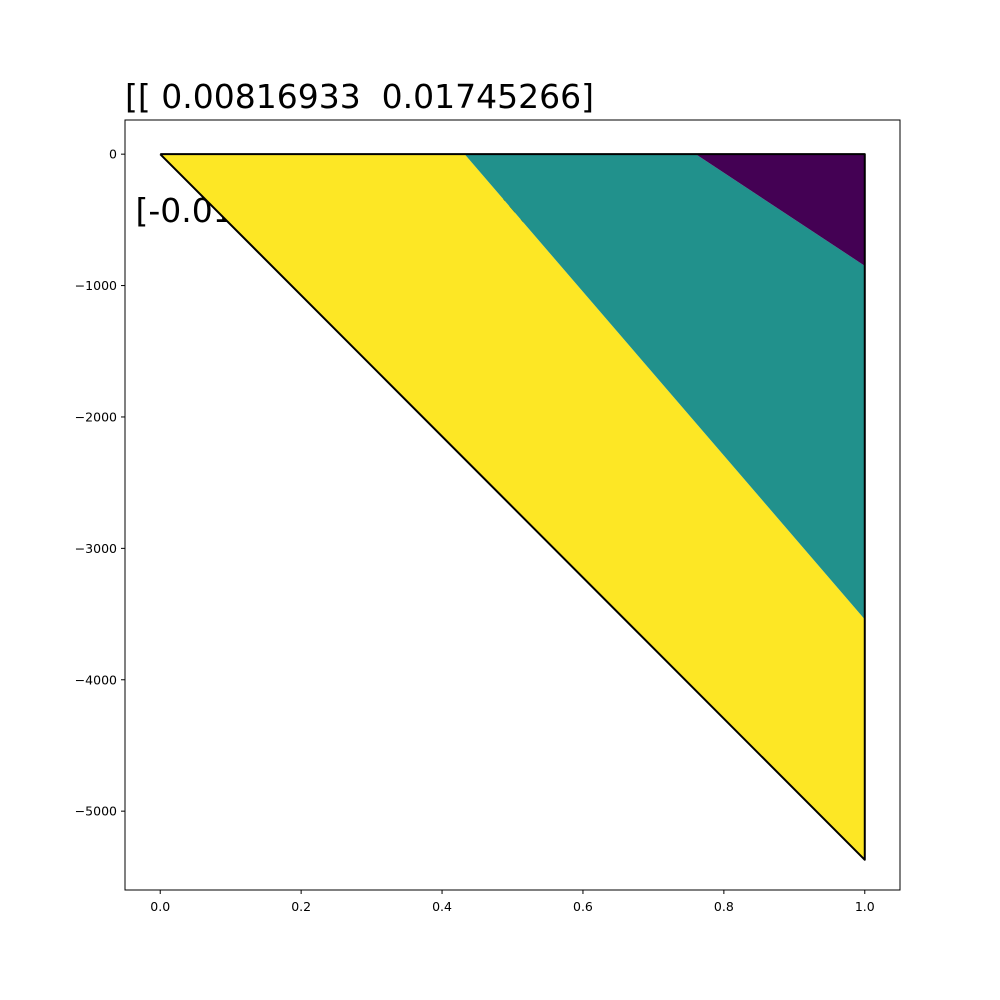  I want to click on y-axis: 0 −1000 −2000 −3000 −4000 −5000, so click(100, 483).